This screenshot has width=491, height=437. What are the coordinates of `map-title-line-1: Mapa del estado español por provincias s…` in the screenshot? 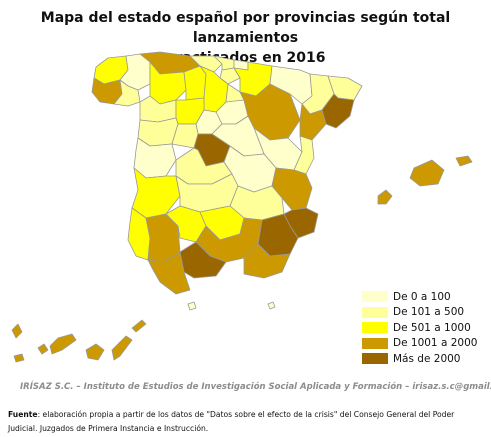 It's located at (245, 28).